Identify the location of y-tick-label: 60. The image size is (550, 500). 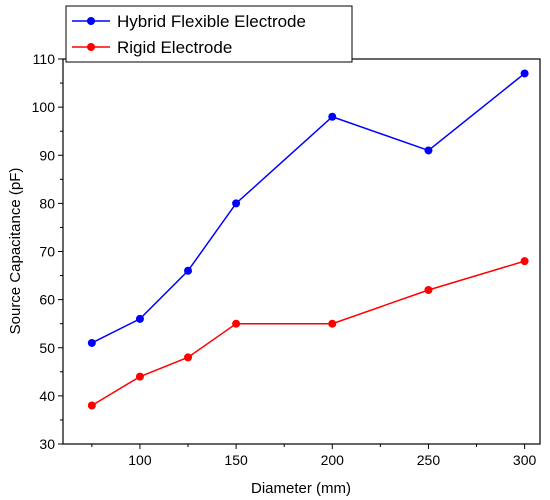
(47, 300).